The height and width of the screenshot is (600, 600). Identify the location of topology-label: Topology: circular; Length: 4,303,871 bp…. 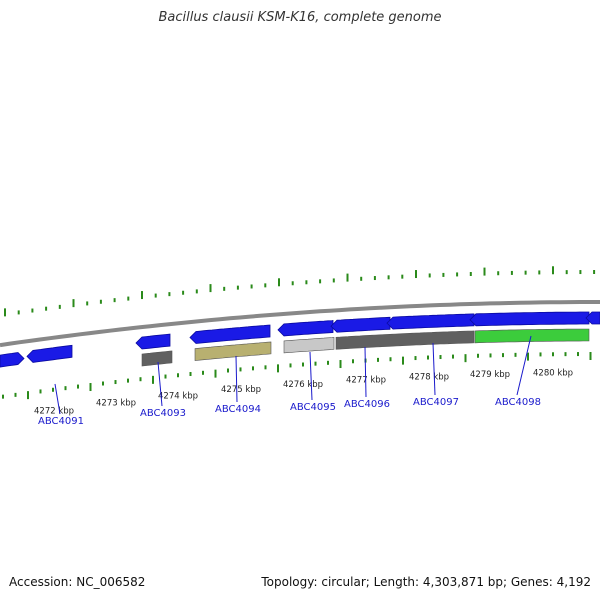
(426, 582).